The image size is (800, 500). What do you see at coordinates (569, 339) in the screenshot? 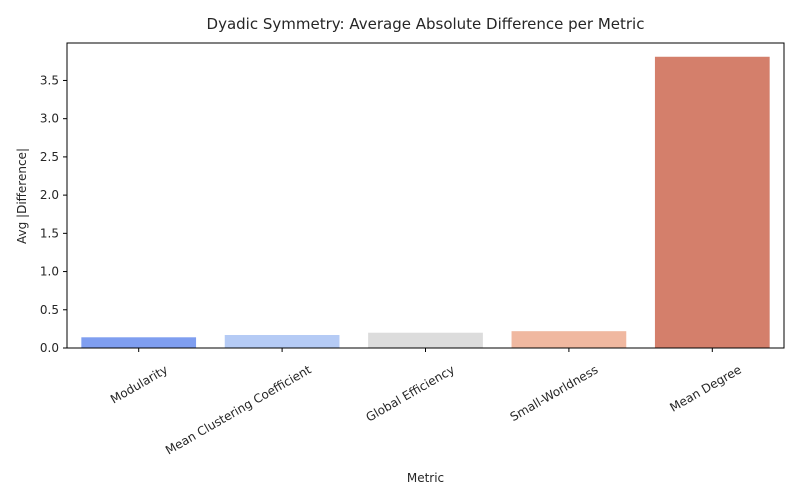
I see `bar-small-worldness` at bounding box center [569, 339].